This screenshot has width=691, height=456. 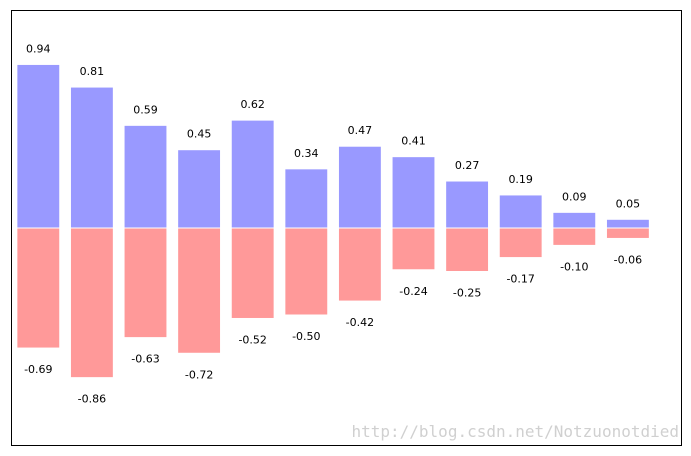 What do you see at coordinates (199, 134) in the screenshot?
I see `value-label: 0.45` at bounding box center [199, 134].